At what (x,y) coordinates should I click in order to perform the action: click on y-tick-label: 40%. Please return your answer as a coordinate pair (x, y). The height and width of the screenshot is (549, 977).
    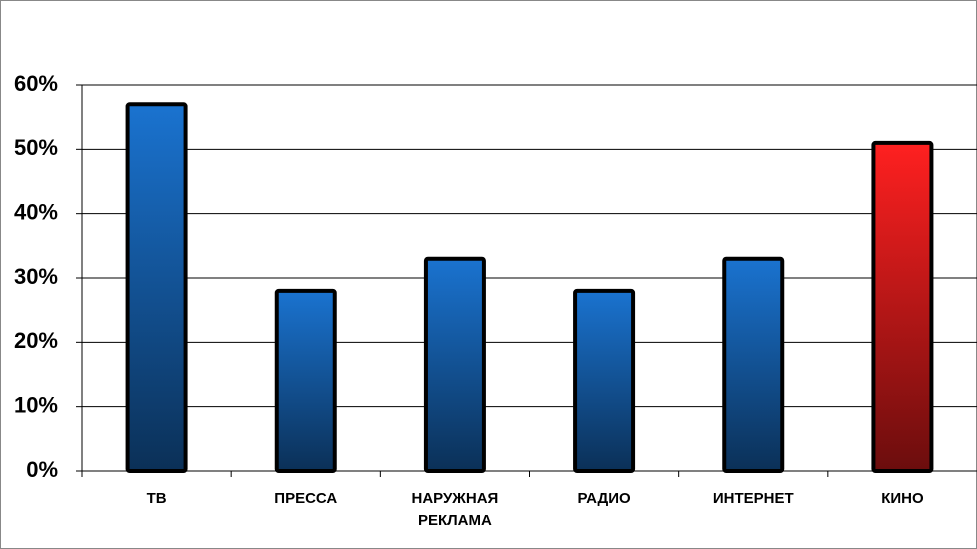
    Looking at the image, I should click on (36, 211).